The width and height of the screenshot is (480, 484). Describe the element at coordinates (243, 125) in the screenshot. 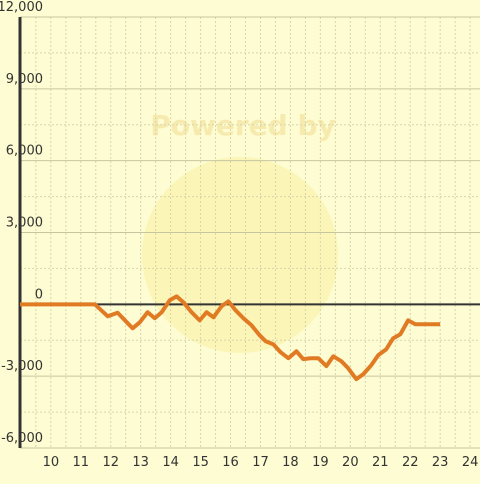

I see `watermark: Powered by` at that location.